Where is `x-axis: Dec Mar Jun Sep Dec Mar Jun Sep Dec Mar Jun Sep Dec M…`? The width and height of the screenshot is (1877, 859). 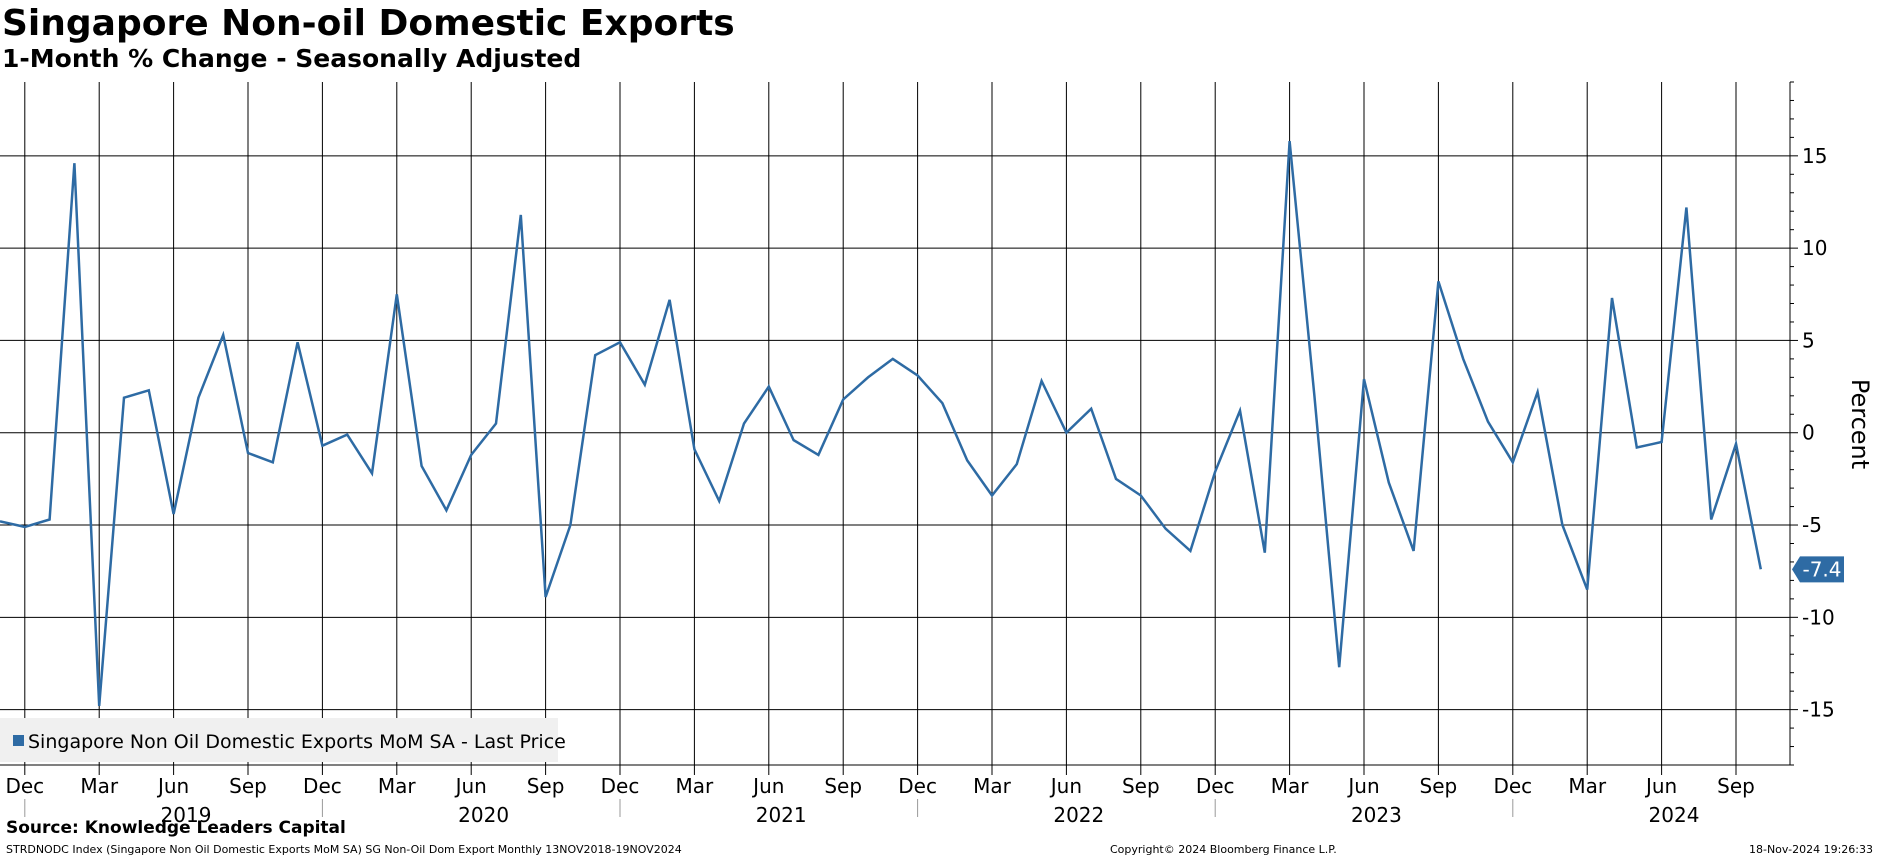
x-axis: Dec Mar Jun Sep Dec Mar Jun Sep Dec Mar Jun Sep Dec M… is located at coordinates (880, 796).